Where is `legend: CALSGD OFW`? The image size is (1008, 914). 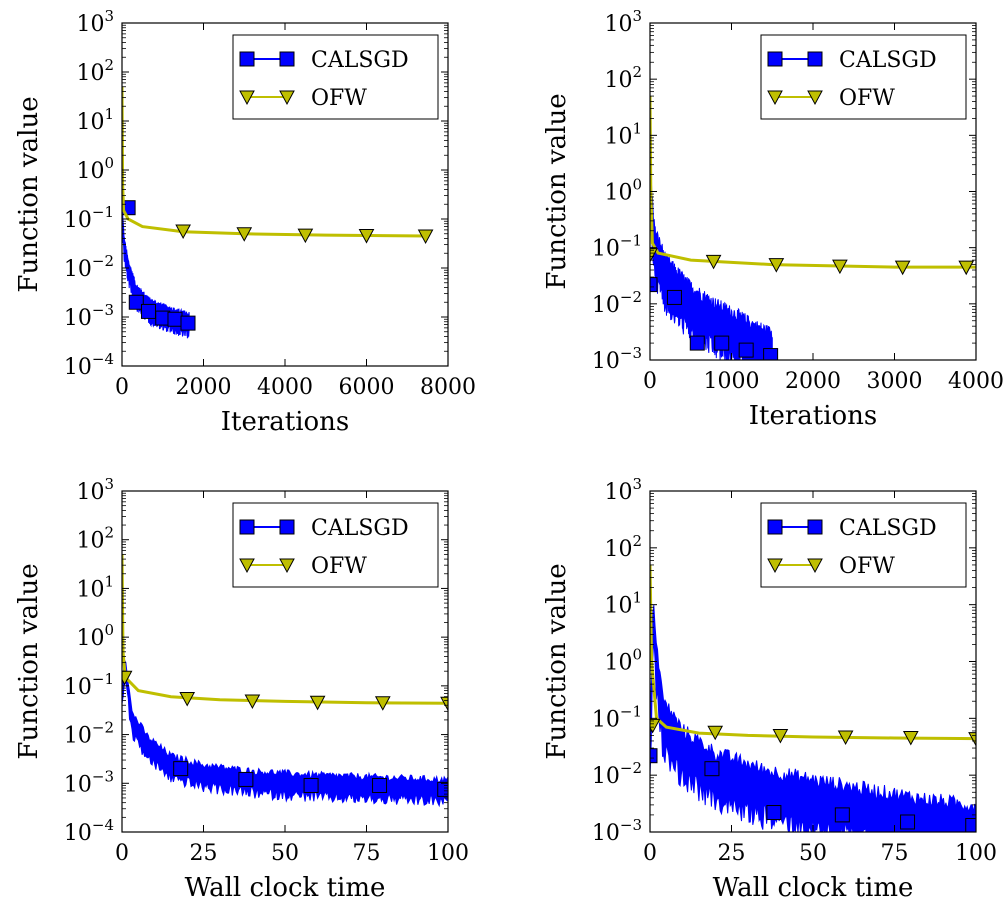 legend: CALSGD OFW is located at coordinates (335, 77).